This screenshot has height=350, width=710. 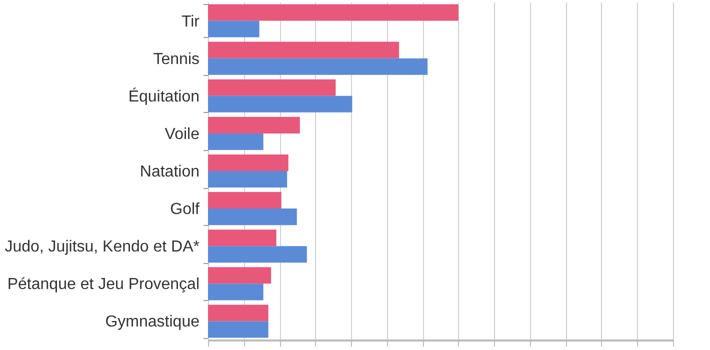 I want to click on y-tick-label: Judo, Jujitsu, Kendo et DA*, so click(x=102, y=247).